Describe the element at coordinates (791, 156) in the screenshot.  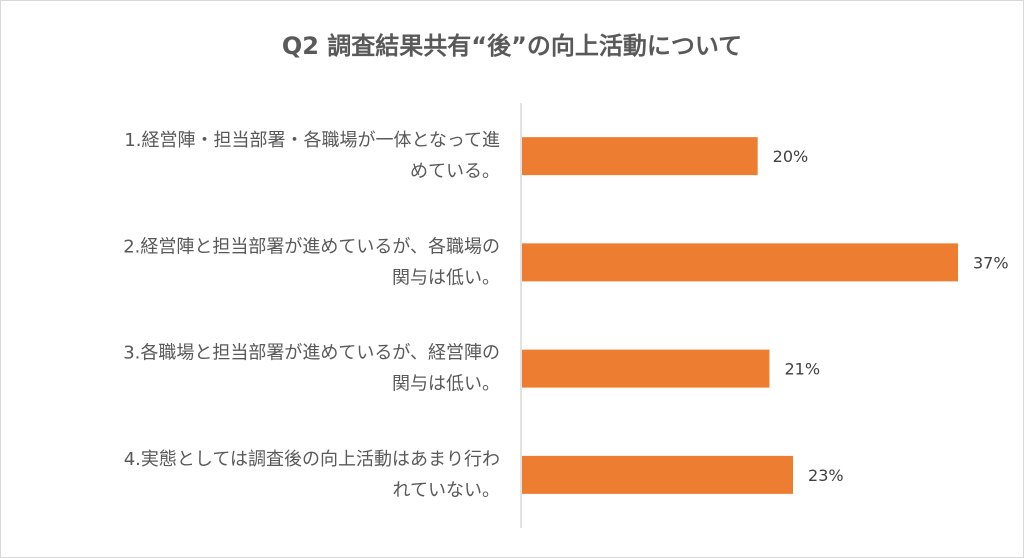
I see `data-label-1: 20%` at that location.